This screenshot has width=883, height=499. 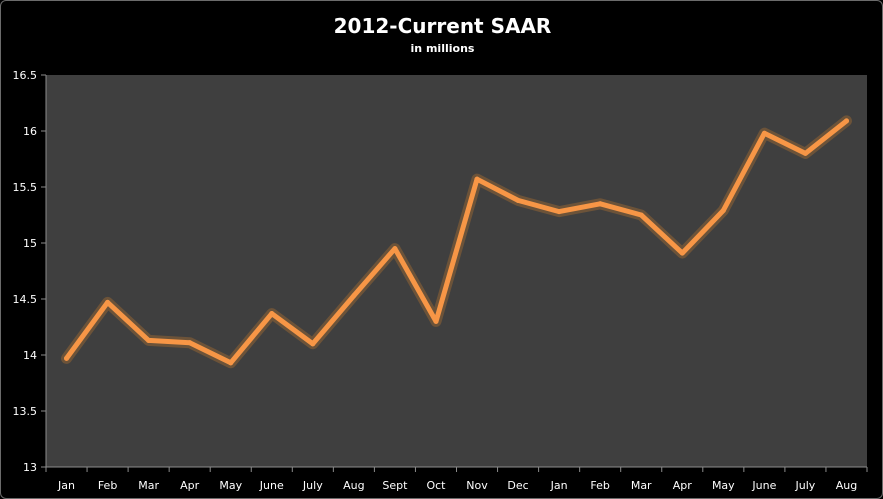 I want to click on x-tick-label: Nov, so click(x=477, y=485).